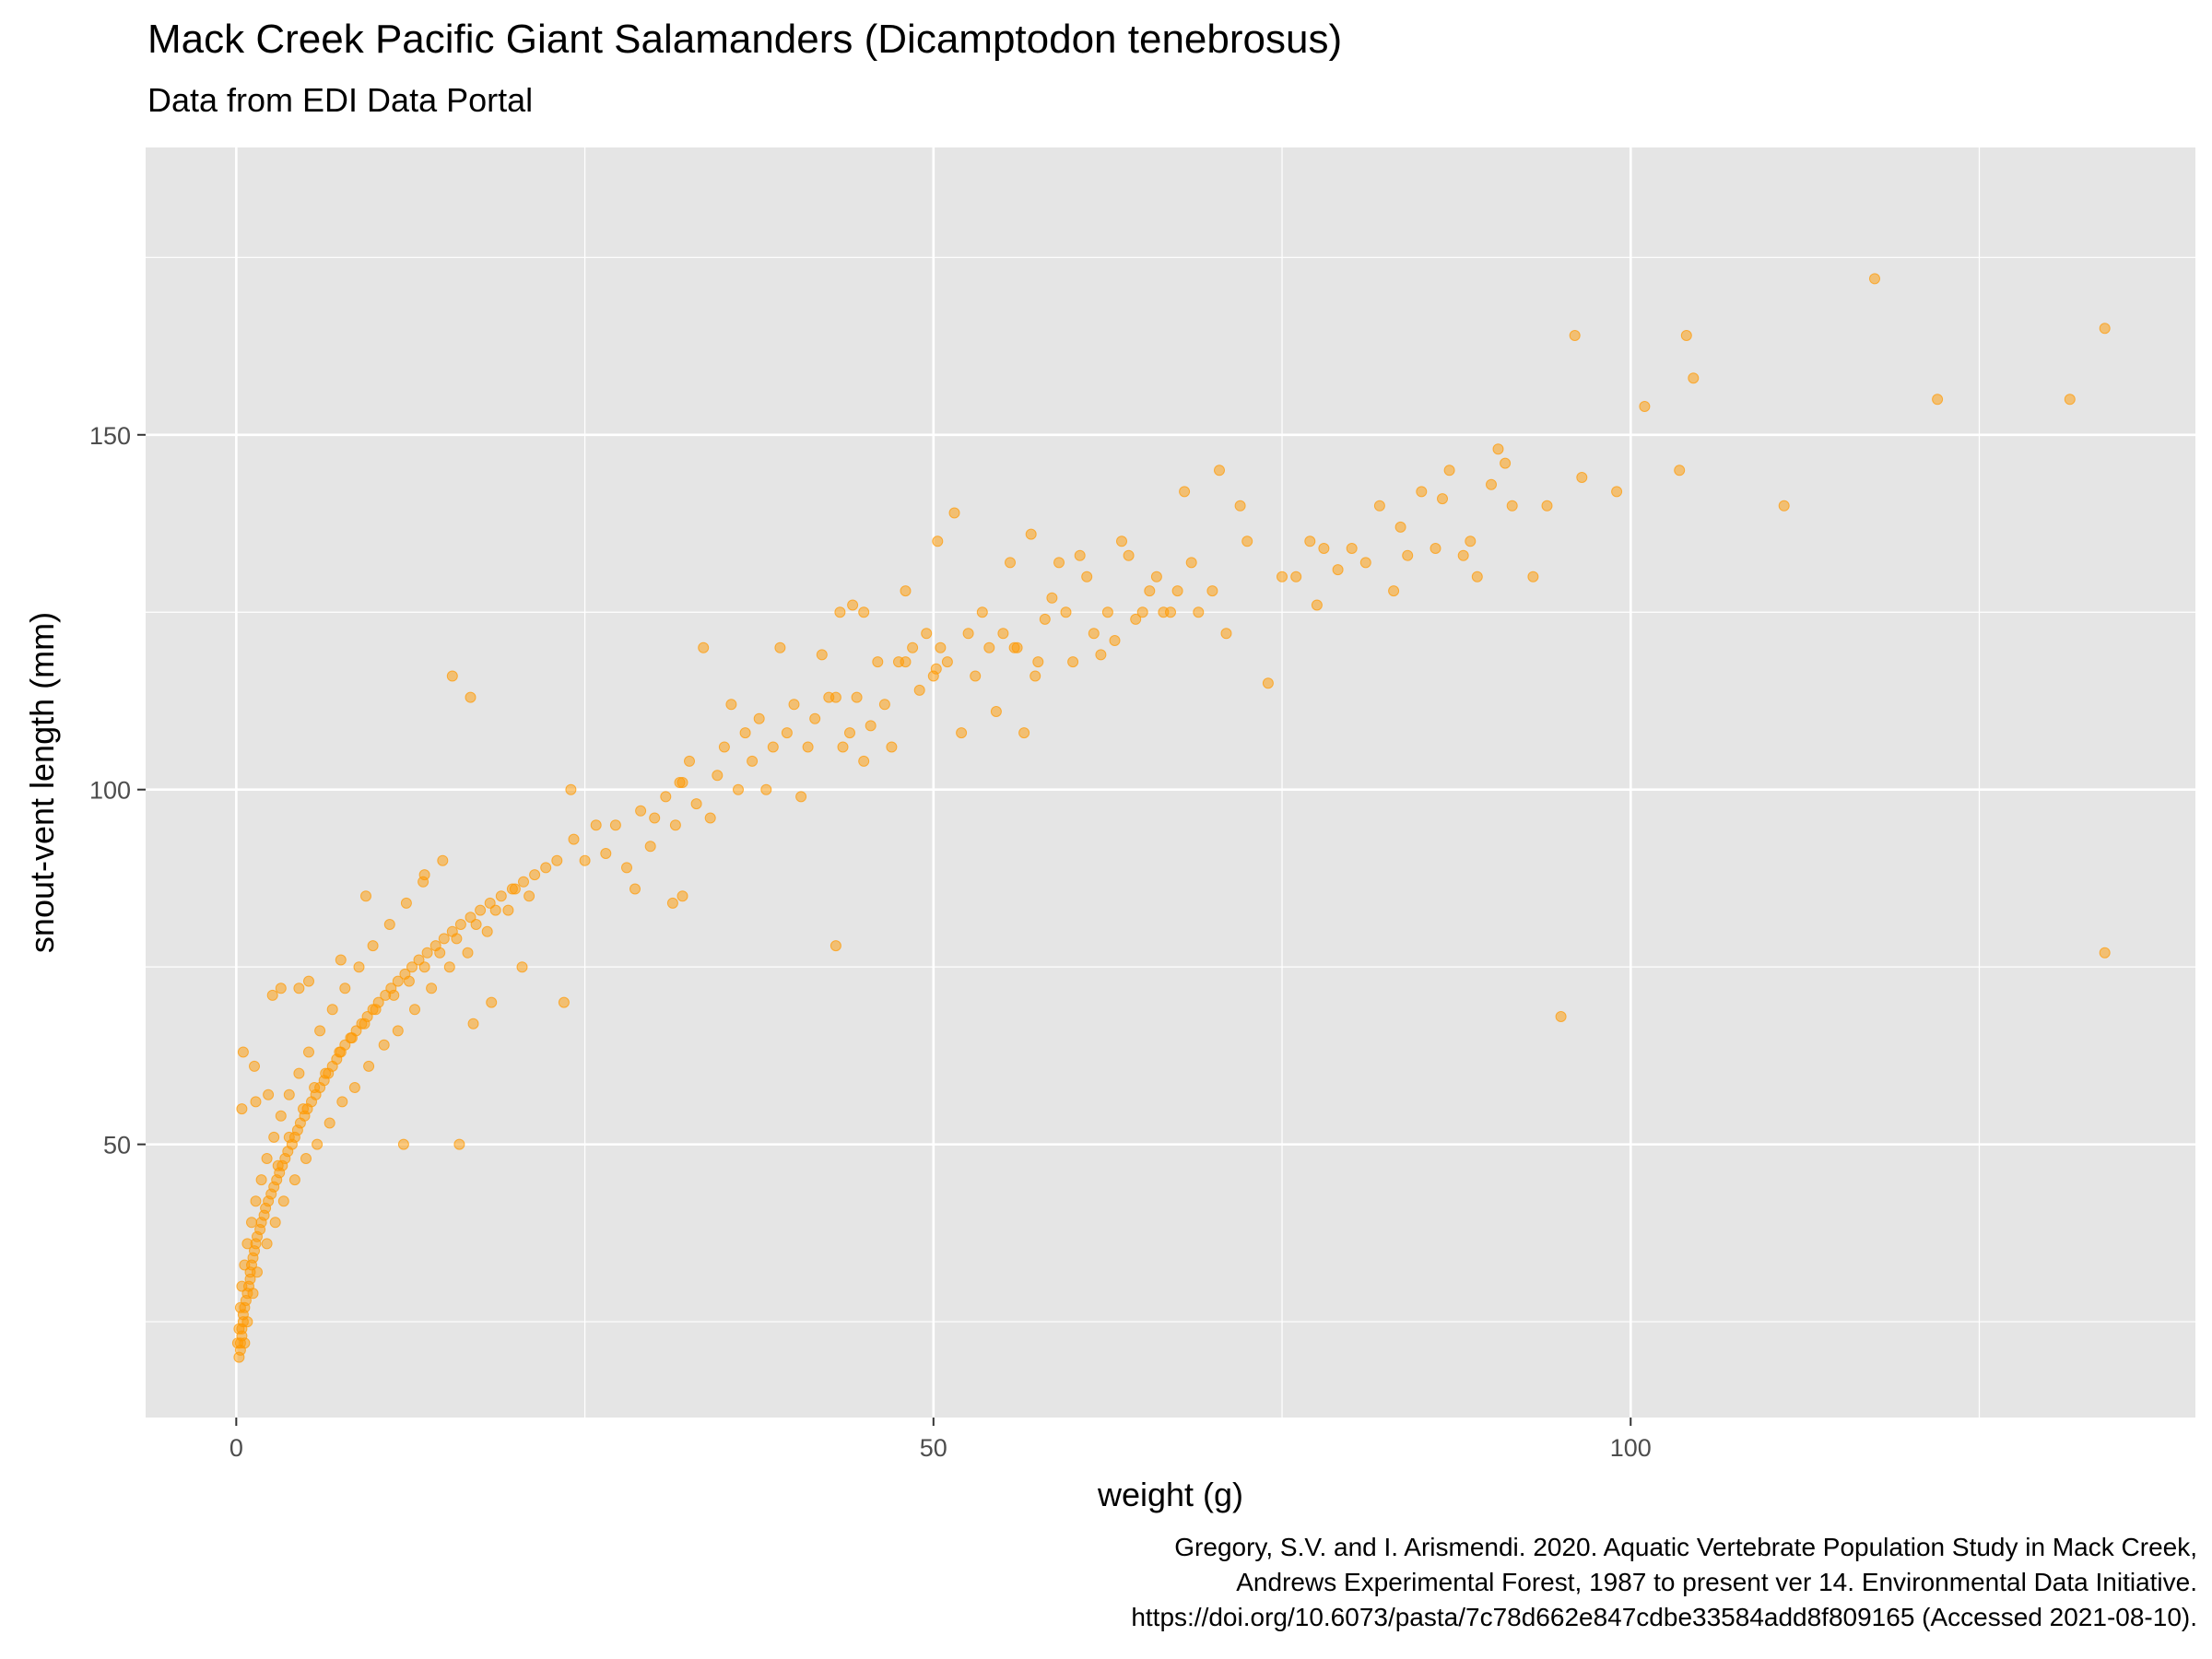 This screenshot has height=1659, width=2212. I want to click on x-axis-label: weight (g), so click(1170, 1494).